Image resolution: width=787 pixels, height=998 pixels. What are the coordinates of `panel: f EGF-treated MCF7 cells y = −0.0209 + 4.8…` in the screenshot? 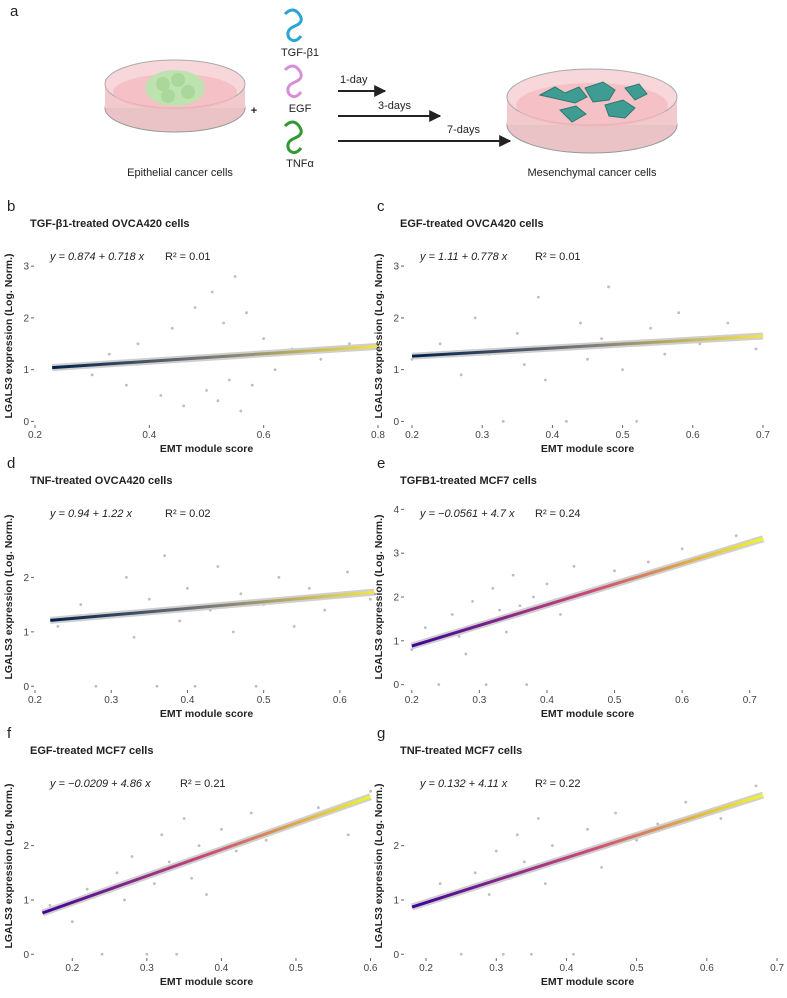 It's located at (190, 856).